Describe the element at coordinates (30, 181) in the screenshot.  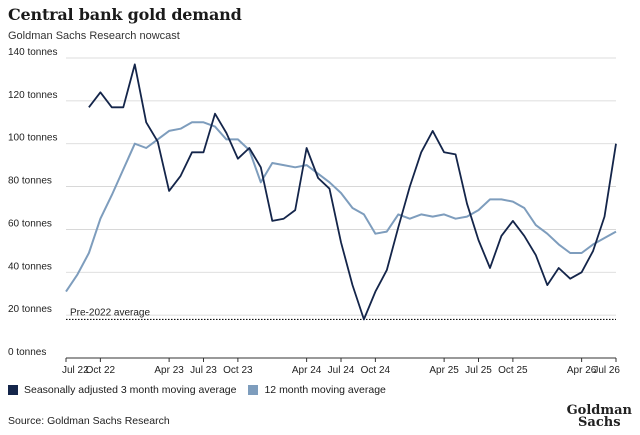
I see `y-tick-label: 80 tonnes` at that location.